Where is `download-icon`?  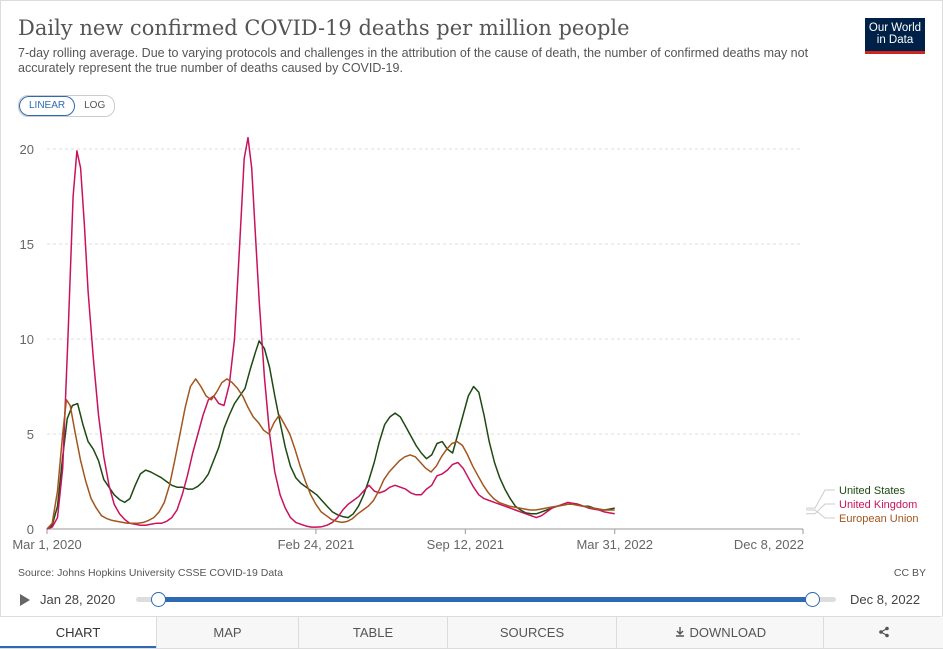
download-icon is located at coordinates (679, 632).